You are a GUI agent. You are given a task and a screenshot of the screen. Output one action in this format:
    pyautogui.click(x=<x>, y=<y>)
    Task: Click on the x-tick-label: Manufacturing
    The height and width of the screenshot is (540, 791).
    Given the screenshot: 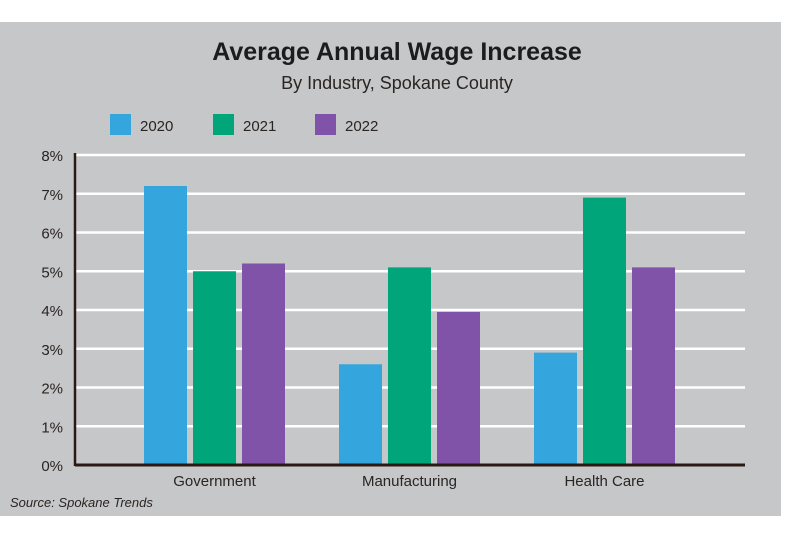 What is the action you would take?
    pyautogui.click(x=409, y=481)
    